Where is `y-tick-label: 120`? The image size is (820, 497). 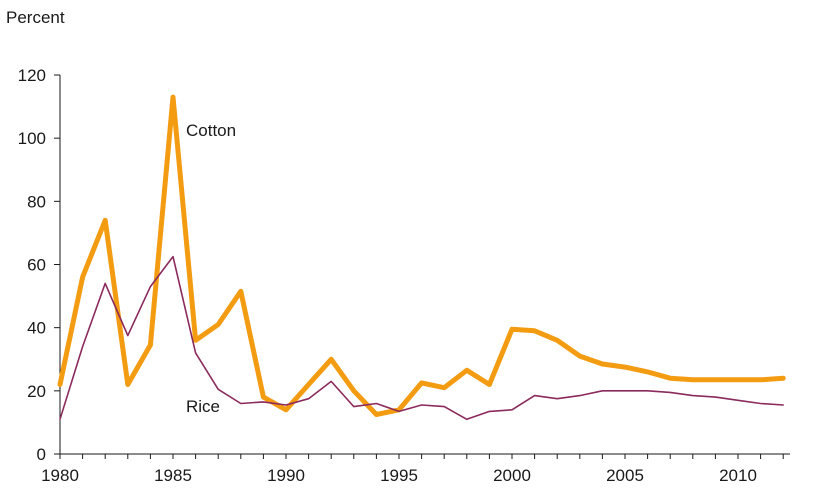 y-tick-label: 120 is located at coordinates (32, 75).